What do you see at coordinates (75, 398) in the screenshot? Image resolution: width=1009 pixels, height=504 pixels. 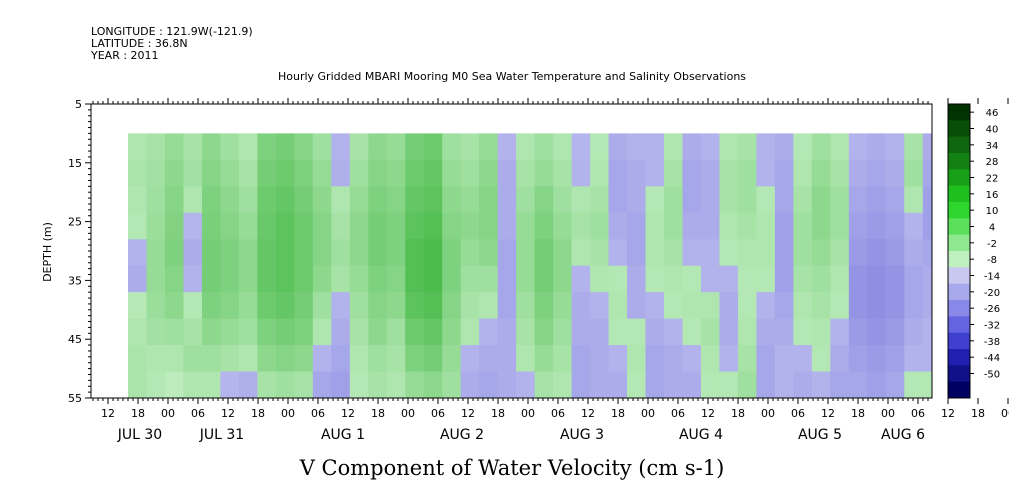 I see `y-tick-label: 55` at bounding box center [75, 398].